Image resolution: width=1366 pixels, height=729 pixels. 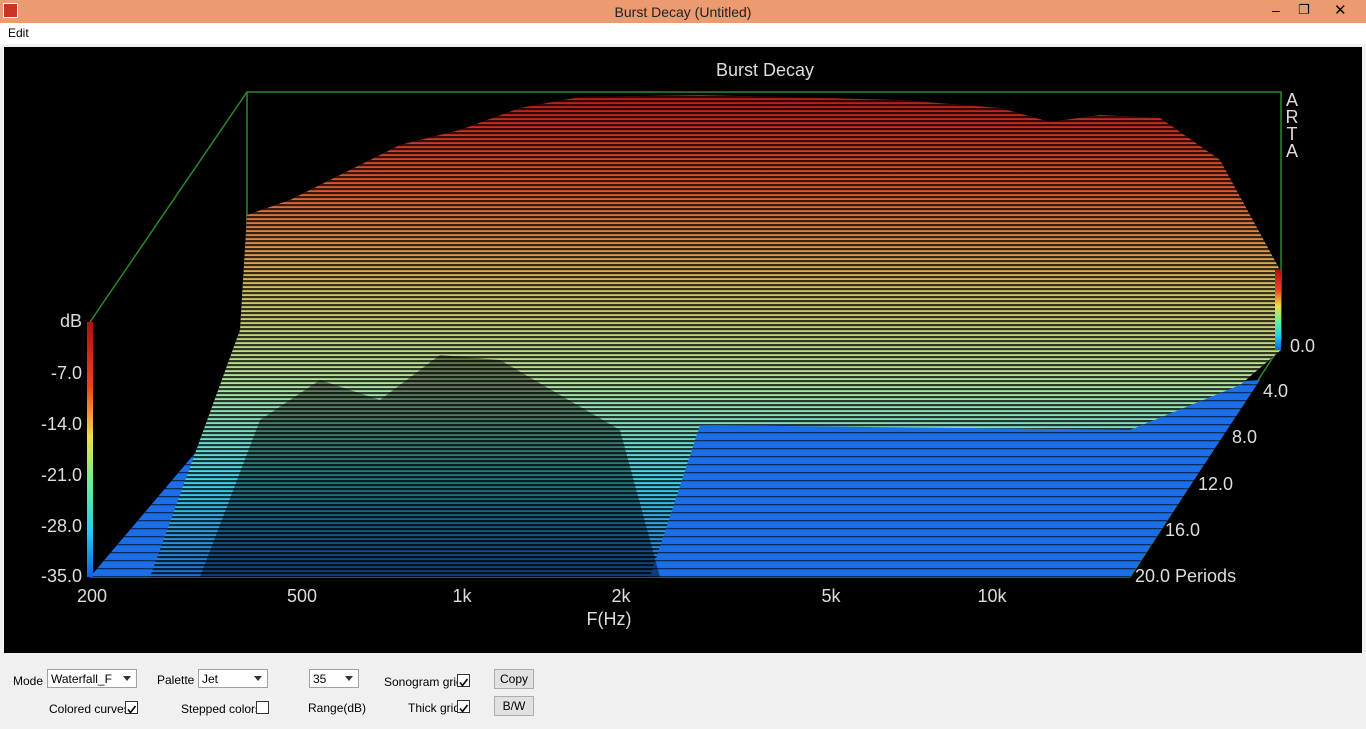 What do you see at coordinates (765, 70) in the screenshot?
I see `plot-title: Burst Decay` at bounding box center [765, 70].